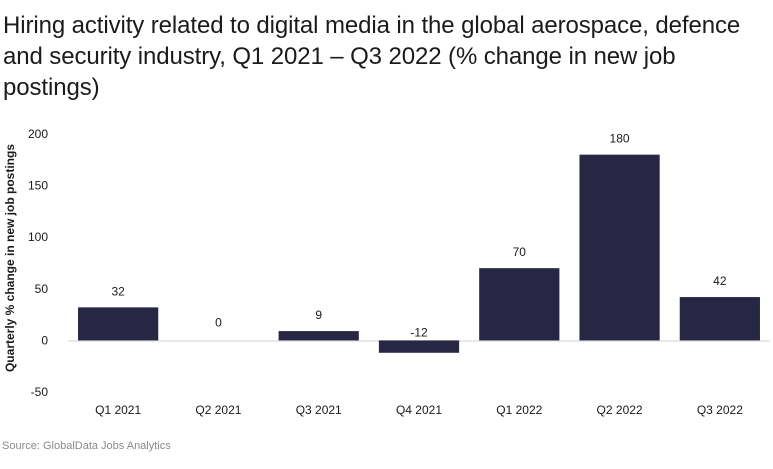 This screenshot has width=773, height=469. I want to click on x-tick-label: Q3 2022, so click(720, 410).